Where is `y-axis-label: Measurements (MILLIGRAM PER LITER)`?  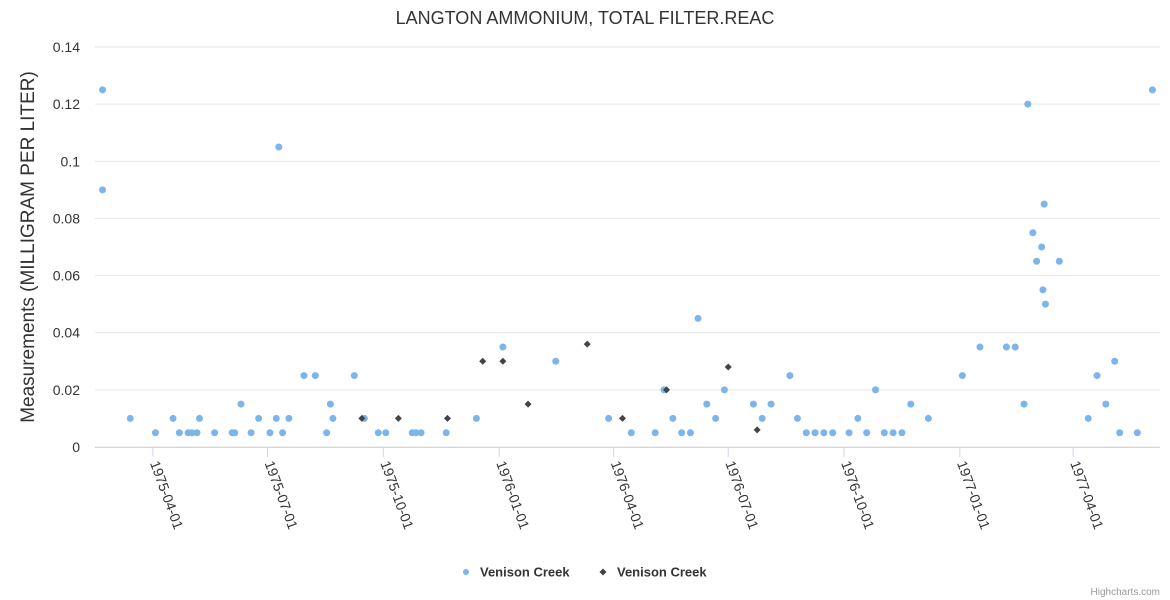
y-axis-label: Measurements (MILLIGRAM PER LITER) is located at coordinates (28, 247).